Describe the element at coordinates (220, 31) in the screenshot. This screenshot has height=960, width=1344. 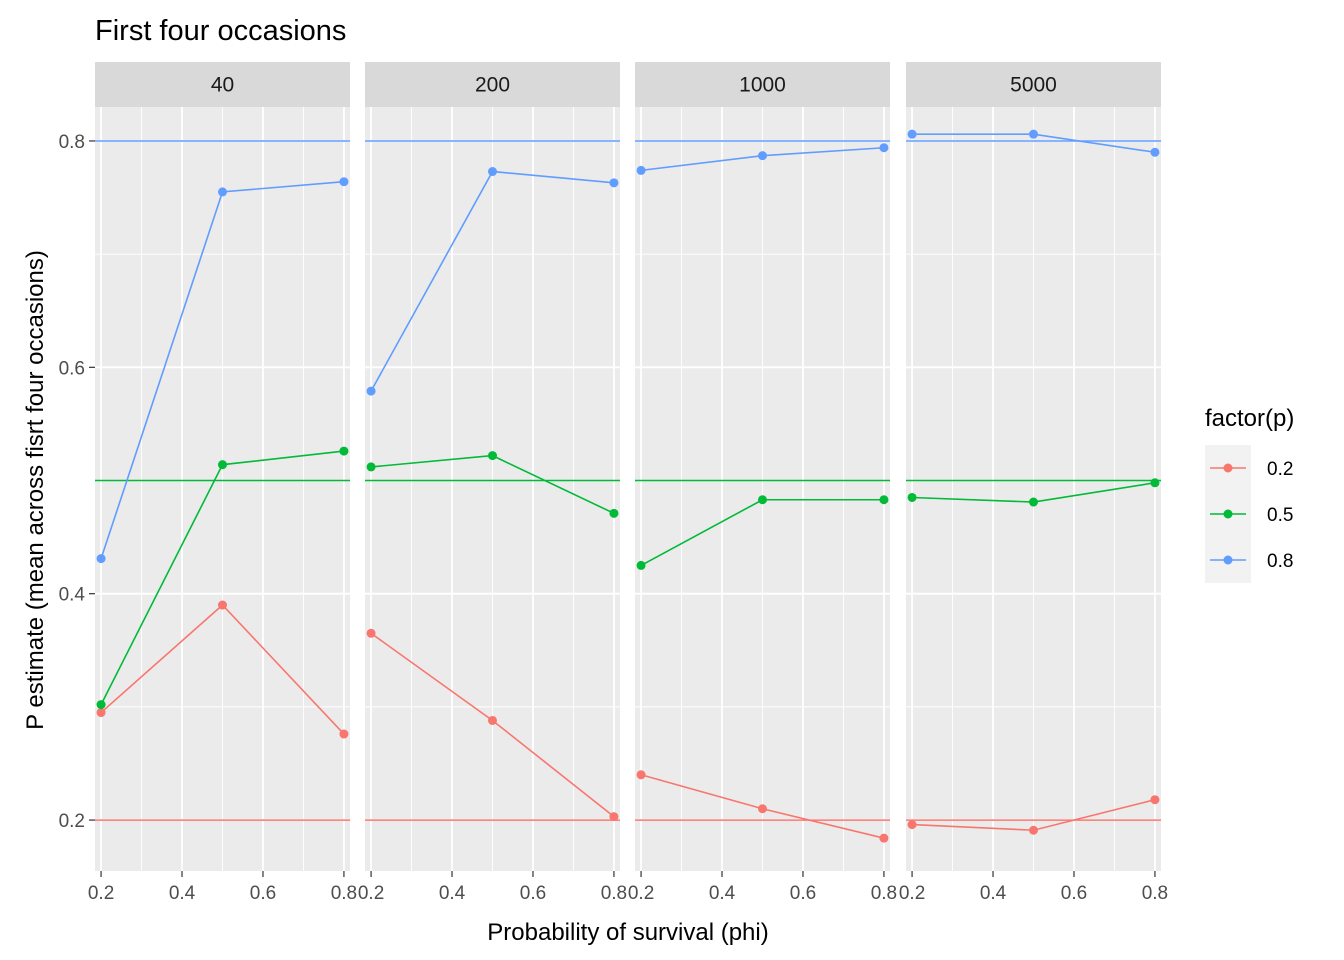
I see `chart-title: First four occasions` at that location.